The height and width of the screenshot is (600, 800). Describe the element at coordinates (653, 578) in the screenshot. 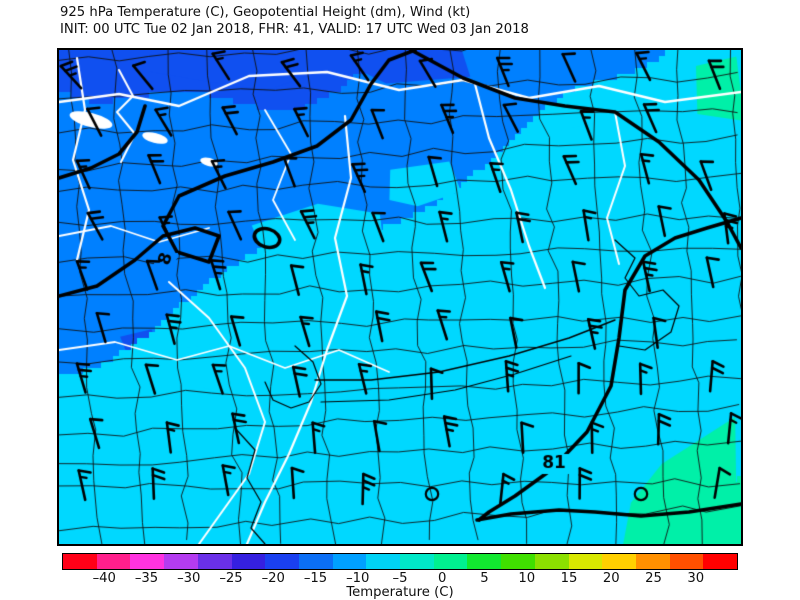

I see `colorbar-tick-25: 25` at that location.